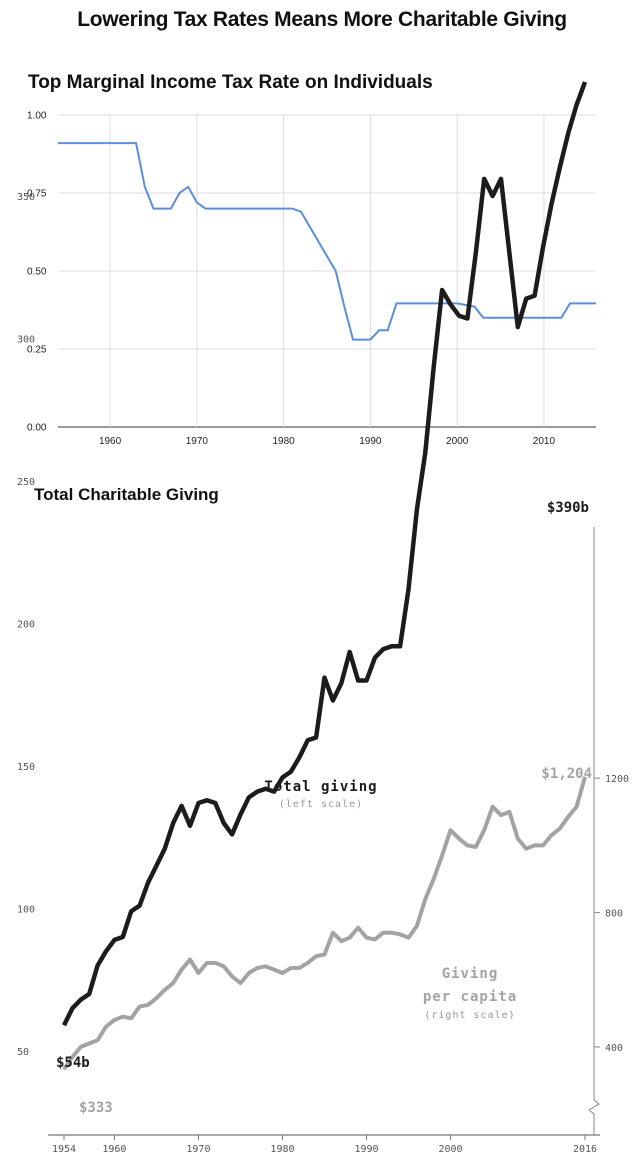 The image size is (644, 1166). Describe the element at coordinates (26, 625) in the screenshot. I see `left-y-tick-label: 200` at that location.